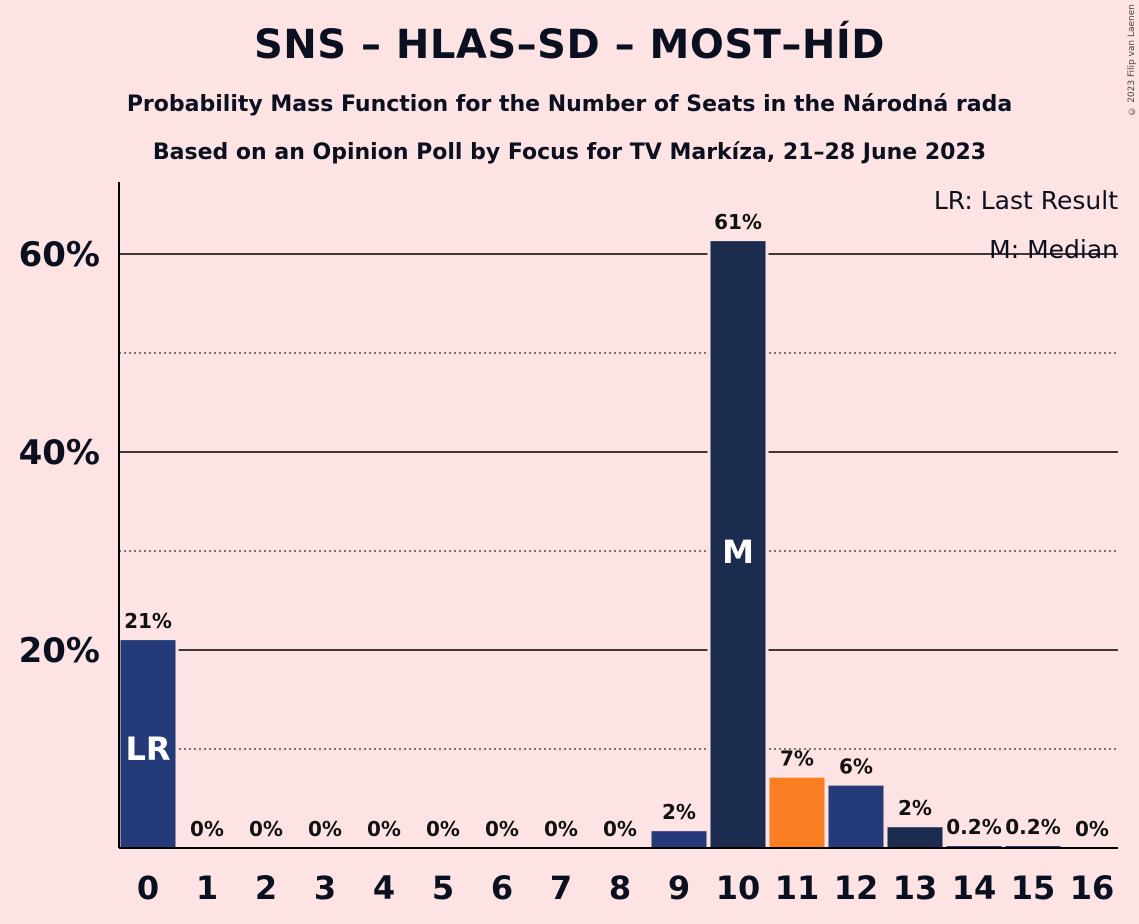 This screenshot has height=924, width=1139. What do you see at coordinates (59, 453) in the screenshot?
I see `y-tick-label: 40%` at bounding box center [59, 453].